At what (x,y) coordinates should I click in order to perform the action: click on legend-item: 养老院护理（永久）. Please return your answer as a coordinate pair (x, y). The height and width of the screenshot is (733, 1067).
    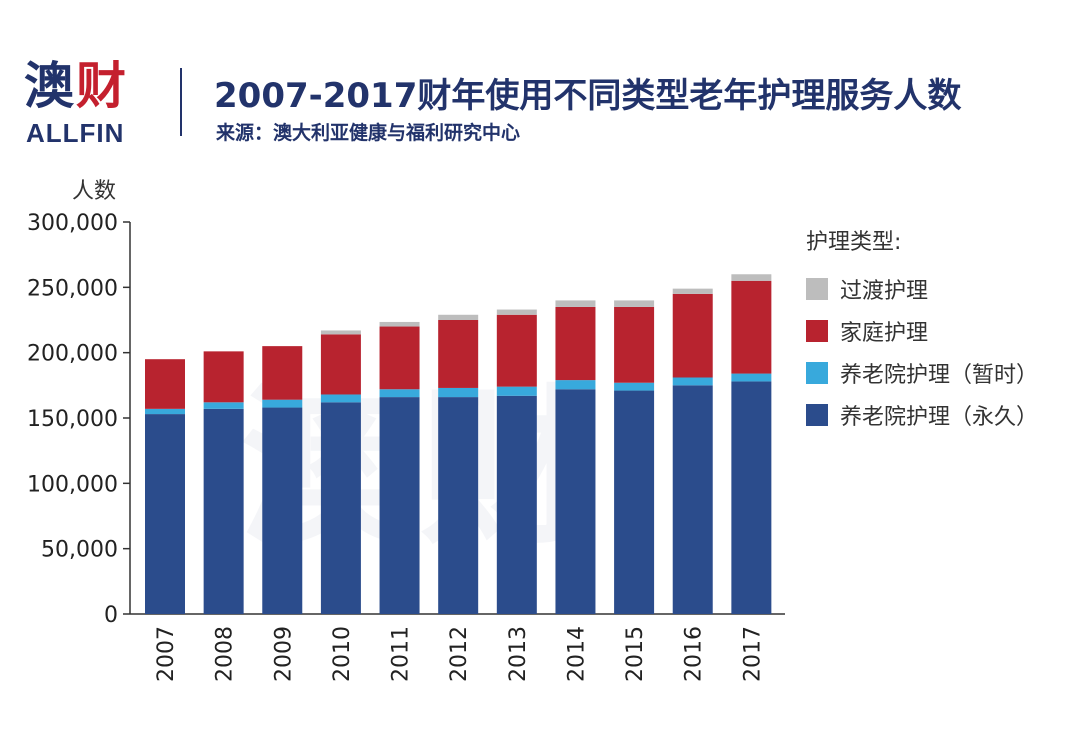
    Looking at the image, I should click on (922, 415).